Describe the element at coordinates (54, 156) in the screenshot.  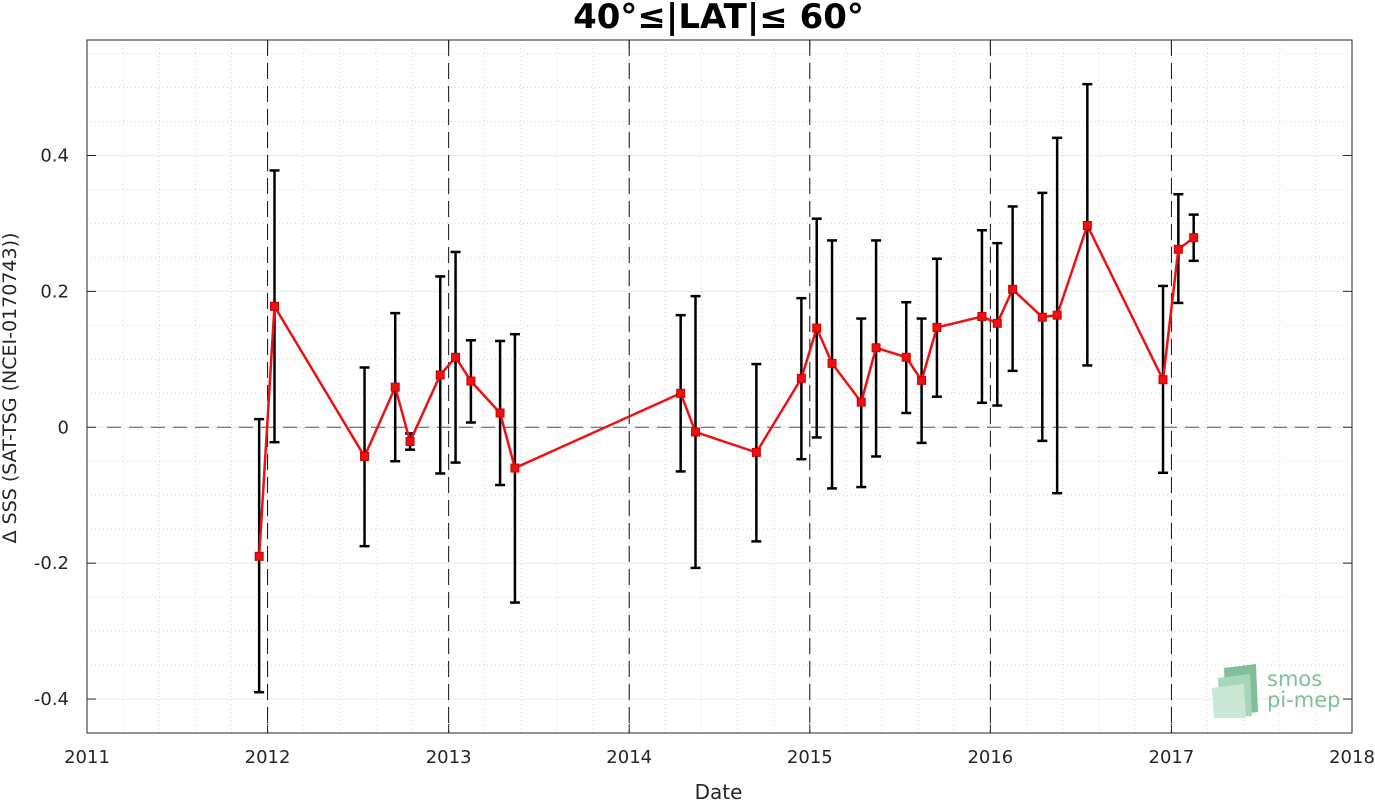
I see `y-tick-label: 0.4` at that location.